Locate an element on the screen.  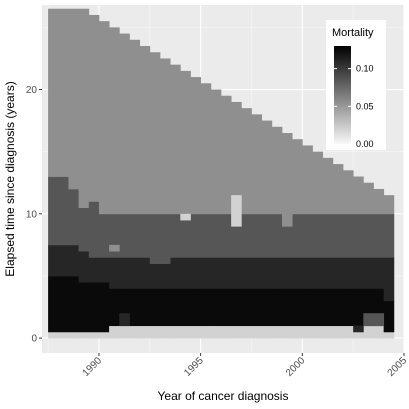
y-tick-label: 10 is located at coordinates (32, 214).